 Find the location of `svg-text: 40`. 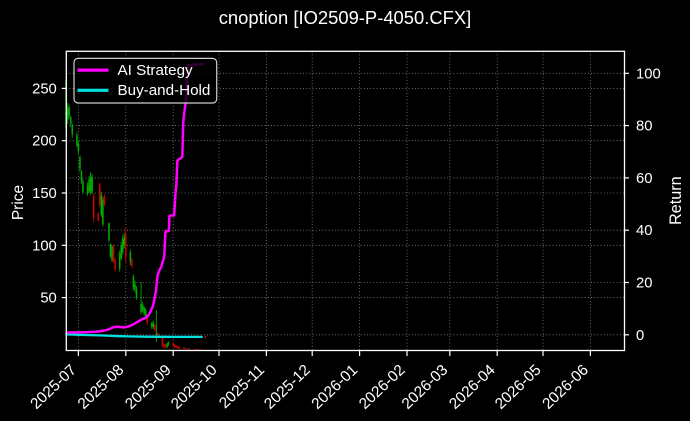

svg-text: 40 is located at coordinates (644, 231).